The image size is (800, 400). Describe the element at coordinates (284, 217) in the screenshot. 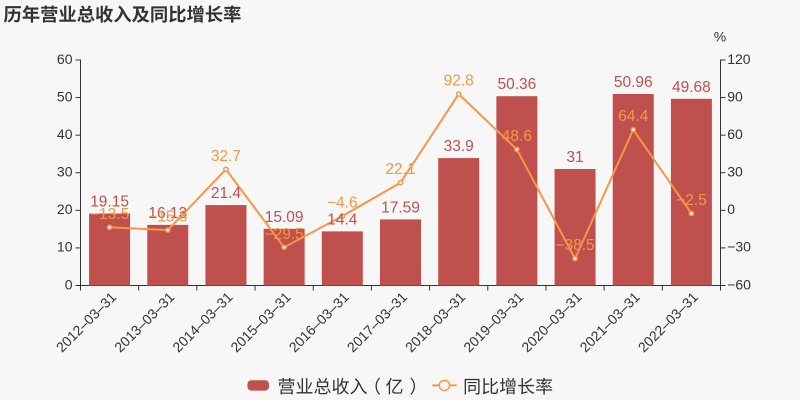

I see `svg-text: 15.09` at that location.